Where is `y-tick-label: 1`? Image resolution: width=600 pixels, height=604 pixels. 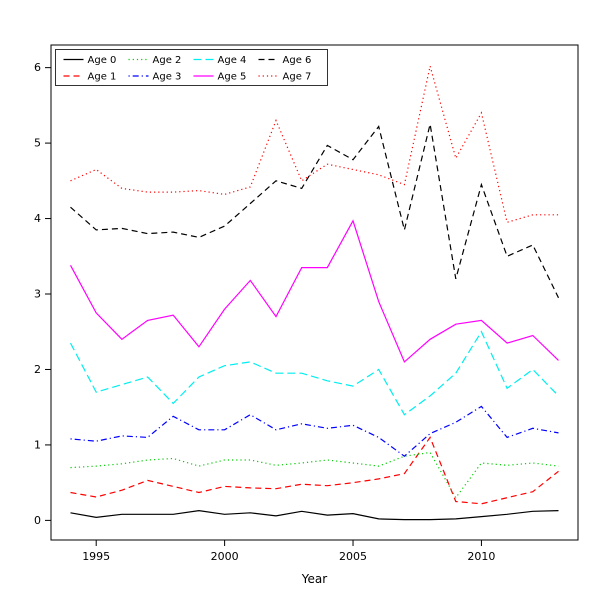
y-tick-label: 1 is located at coordinates (37, 444).